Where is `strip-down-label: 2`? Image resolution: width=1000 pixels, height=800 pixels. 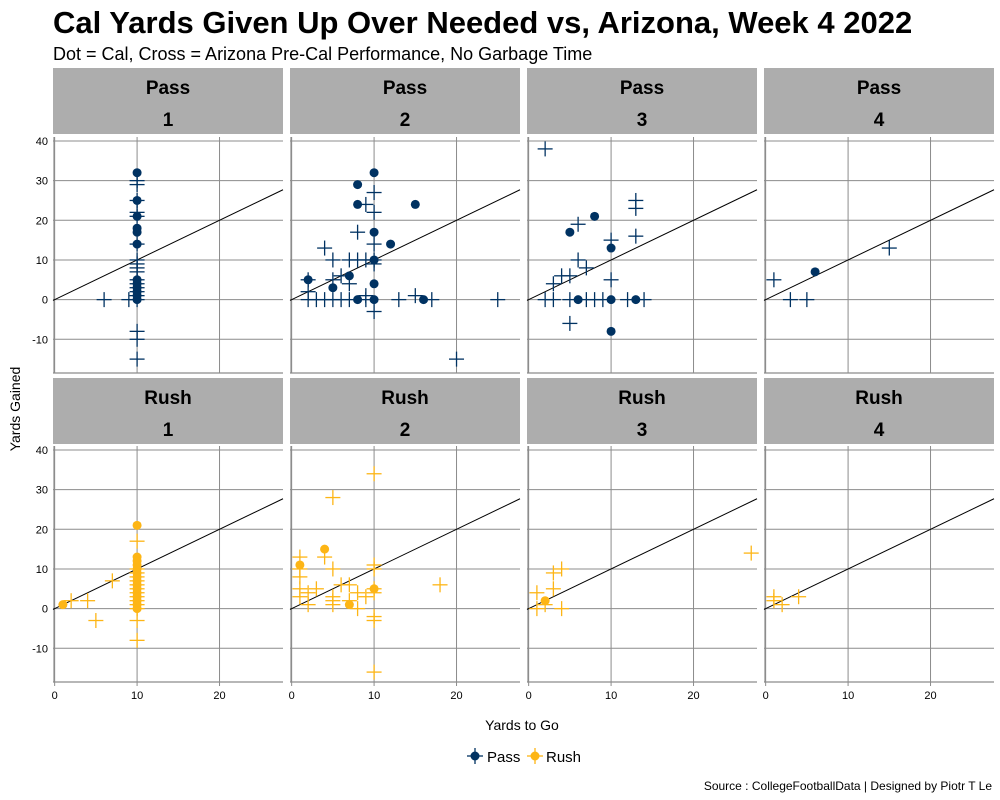
strip-down-label: 2 is located at coordinates (405, 430).